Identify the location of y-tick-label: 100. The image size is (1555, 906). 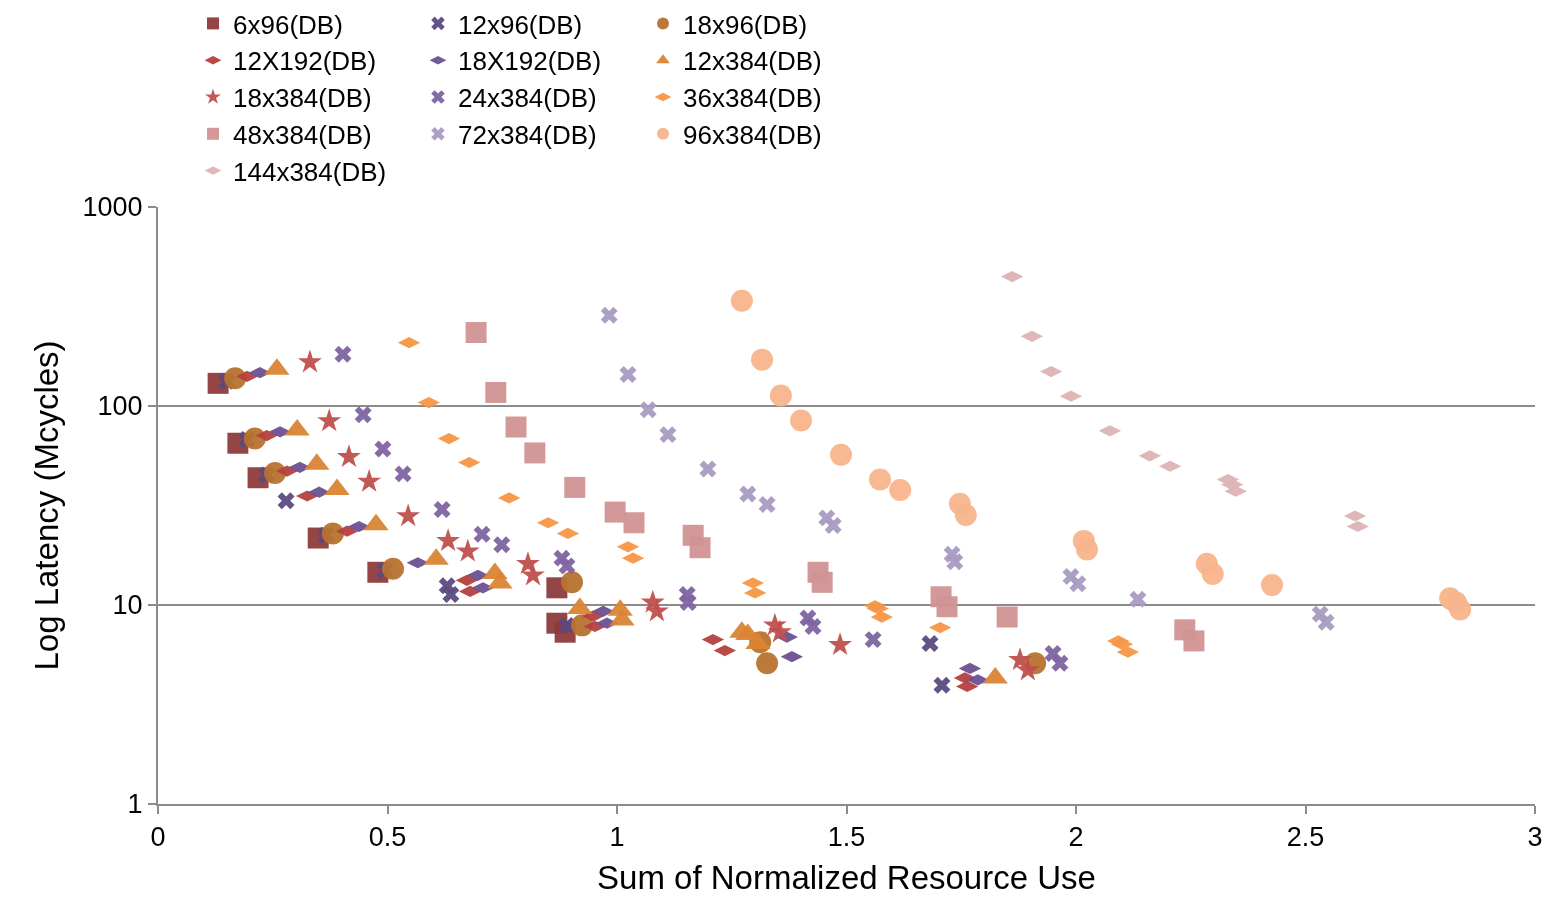
(120, 406).